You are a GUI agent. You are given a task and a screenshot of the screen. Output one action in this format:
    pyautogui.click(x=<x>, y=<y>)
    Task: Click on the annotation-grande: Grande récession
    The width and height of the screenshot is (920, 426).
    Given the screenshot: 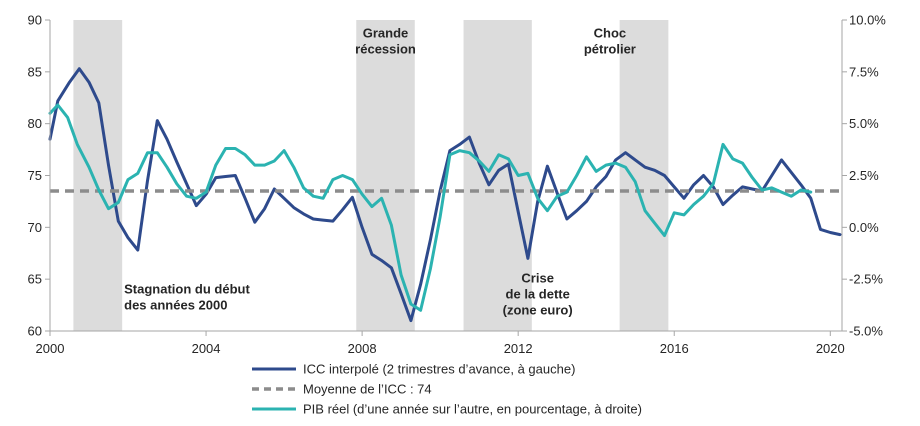 What is the action you would take?
    pyautogui.click(x=385, y=41)
    